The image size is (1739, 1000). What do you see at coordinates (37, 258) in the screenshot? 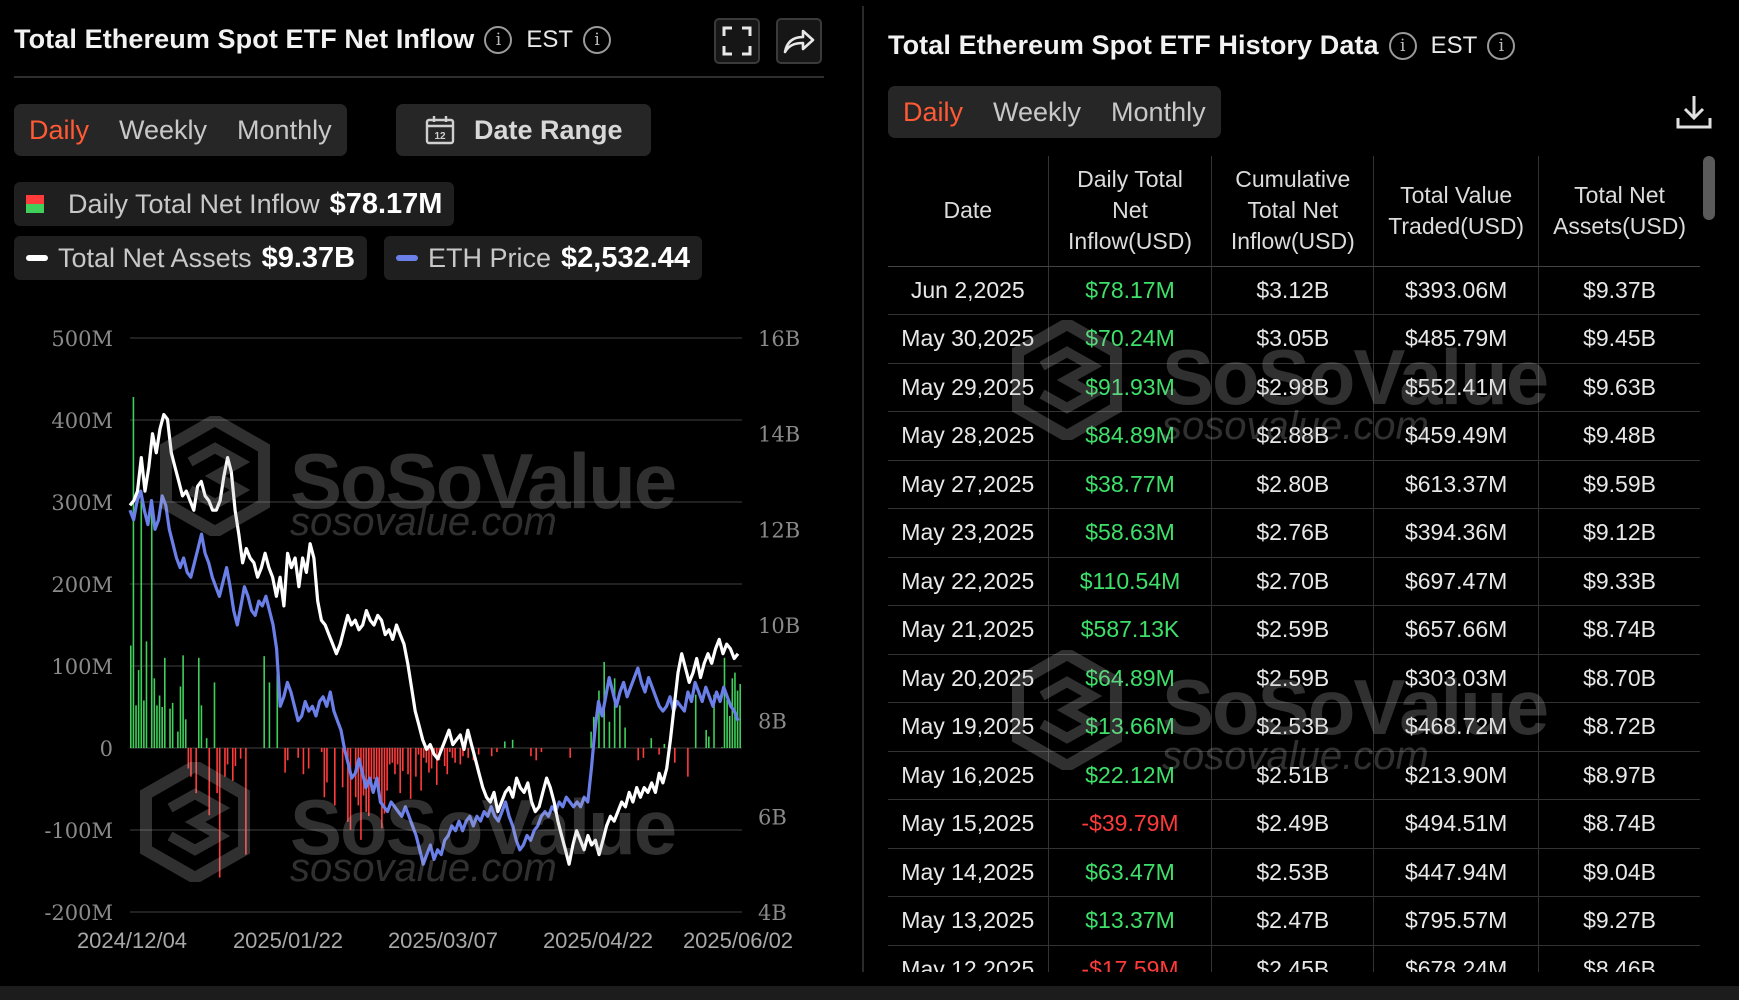
I see `assets-swatch-icon` at bounding box center [37, 258].